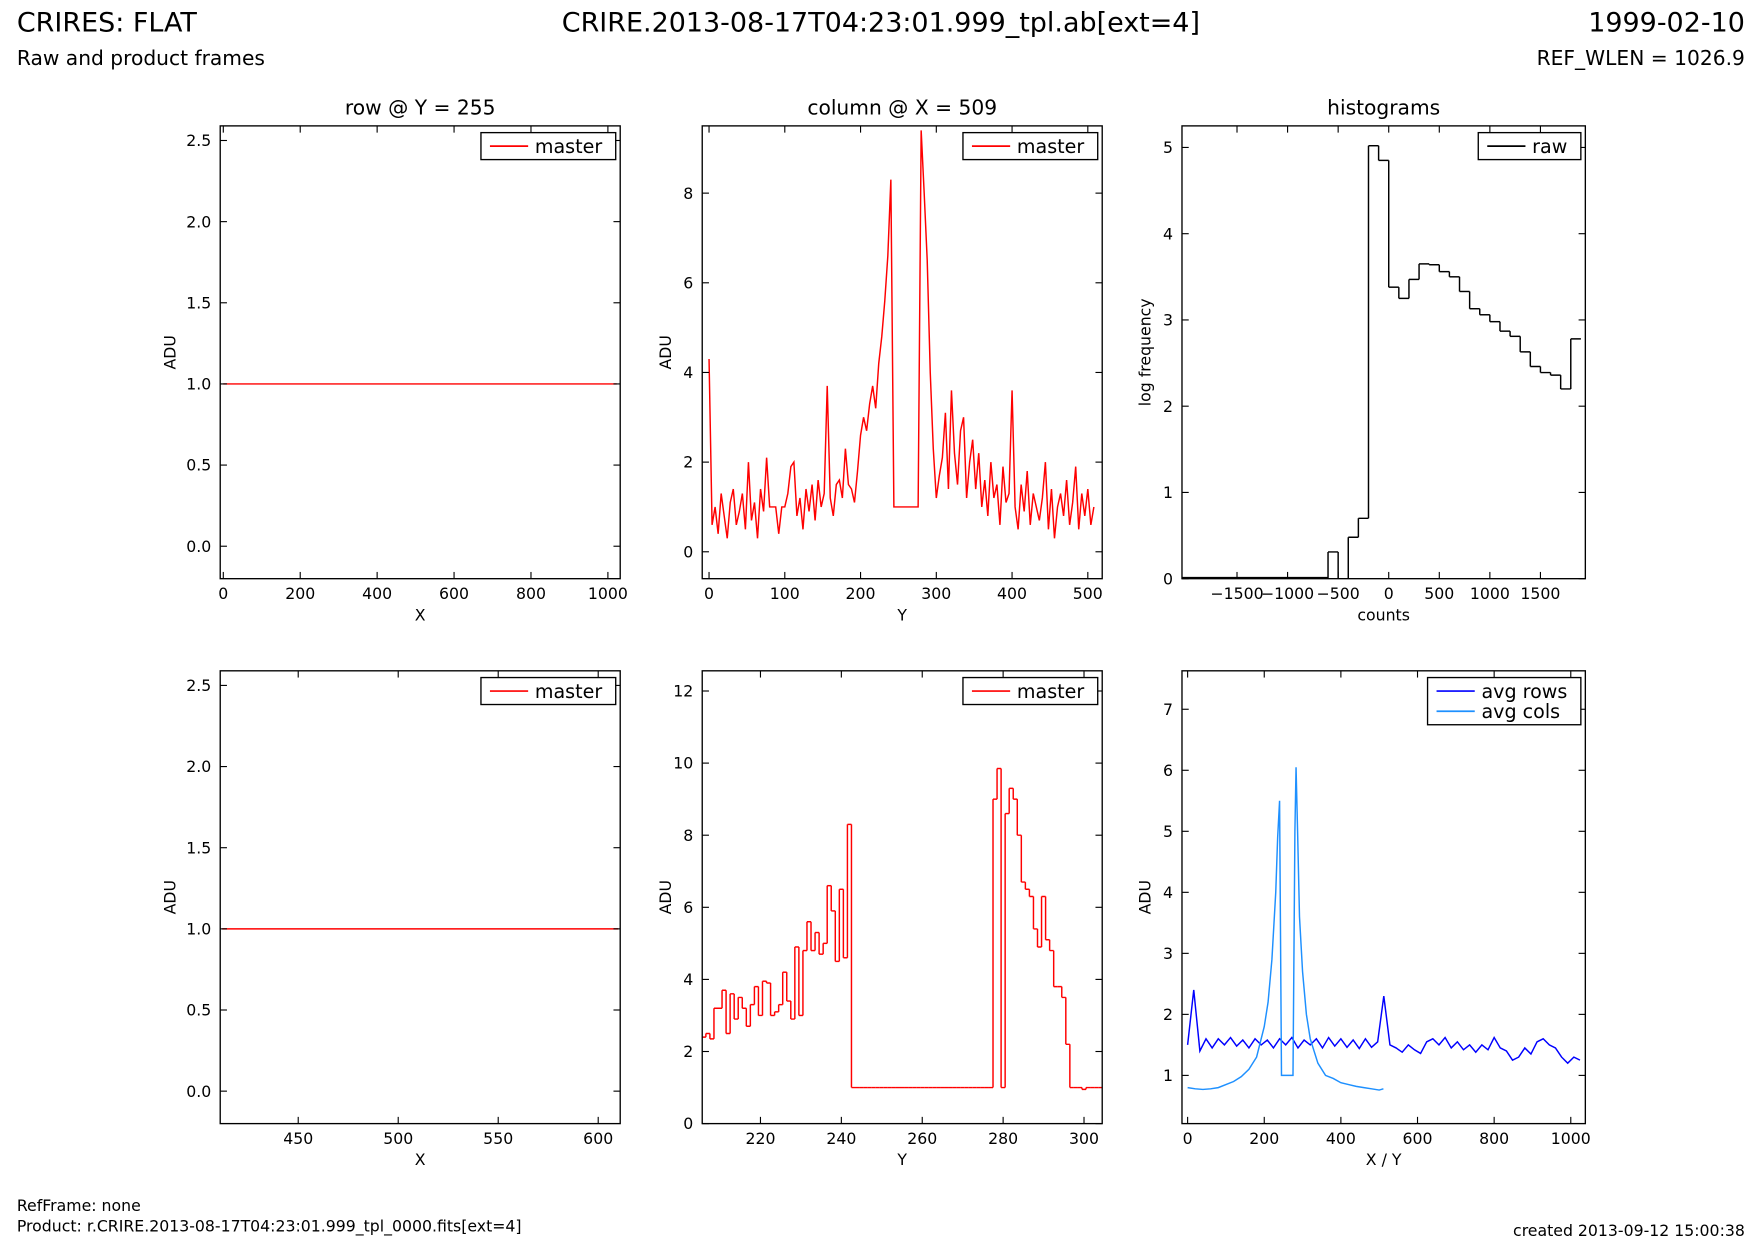  What do you see at coordinates (1338, 593) in the screenshot?
I see `x-tick-label: −500` at bounding box center [1338, 593].